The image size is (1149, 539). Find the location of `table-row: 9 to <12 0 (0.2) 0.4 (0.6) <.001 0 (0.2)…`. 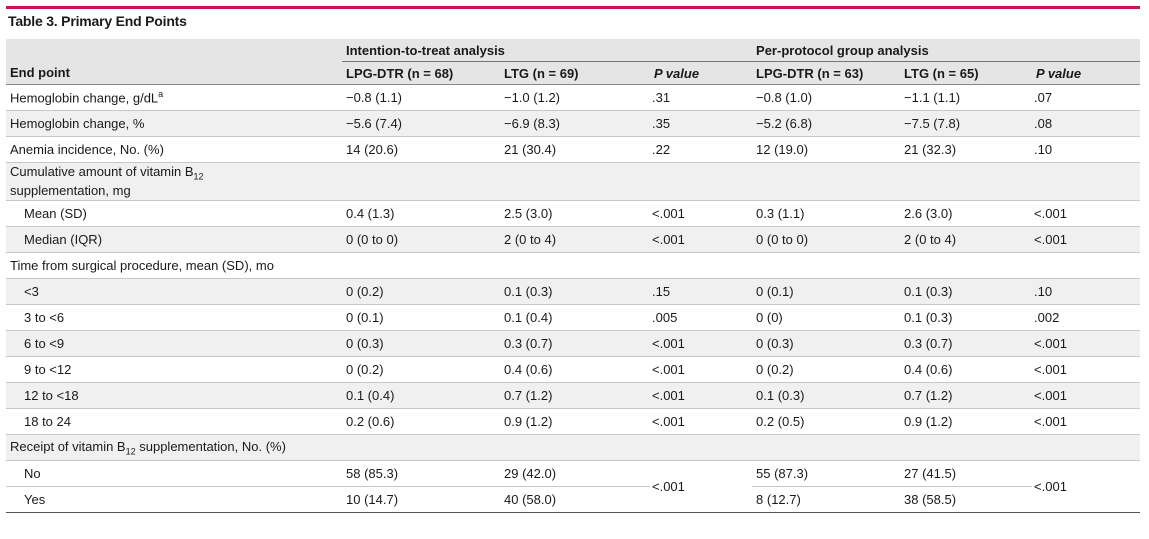

table-row: 9 to <12 0 (0.2) 0.4 (0.6) <.001 0 (0.2)… is located at coordinates (573, 369).